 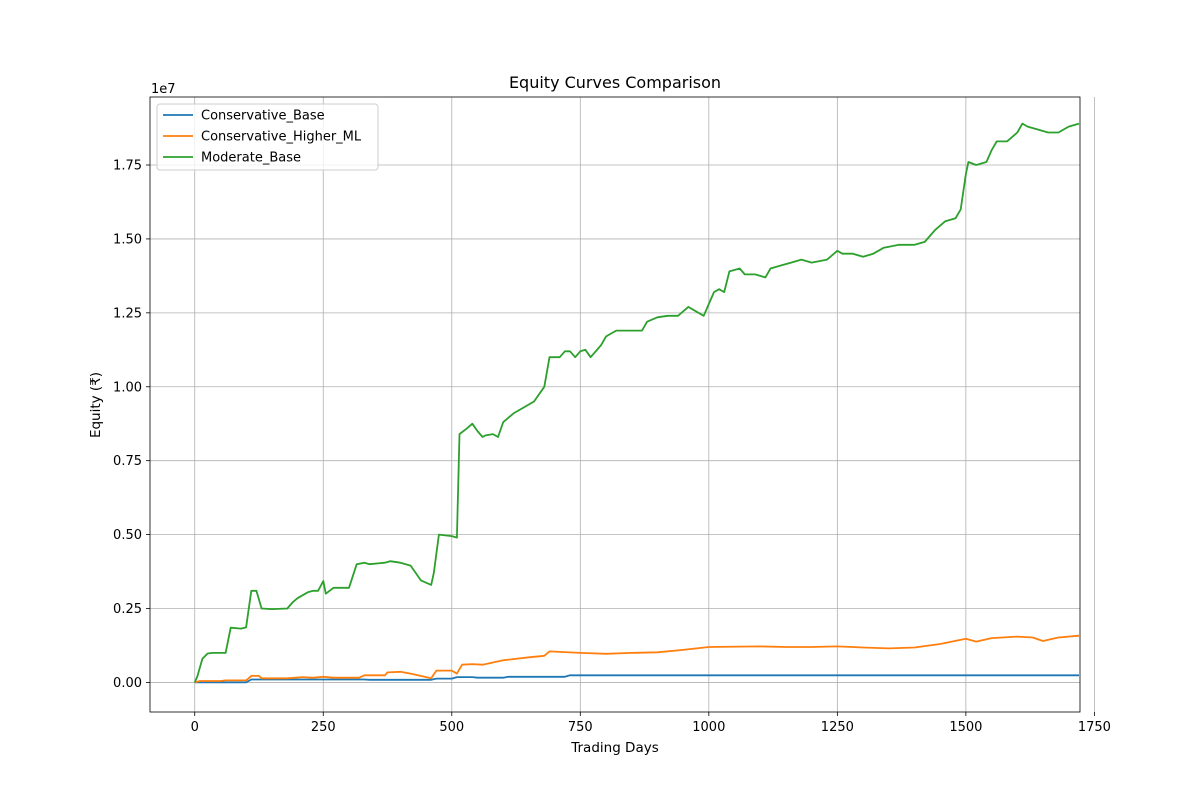 What do you see at coordinates (127, 166) in the screenshot?
I see `y-tick-label: 1.75` at bounding box center [127, 166].